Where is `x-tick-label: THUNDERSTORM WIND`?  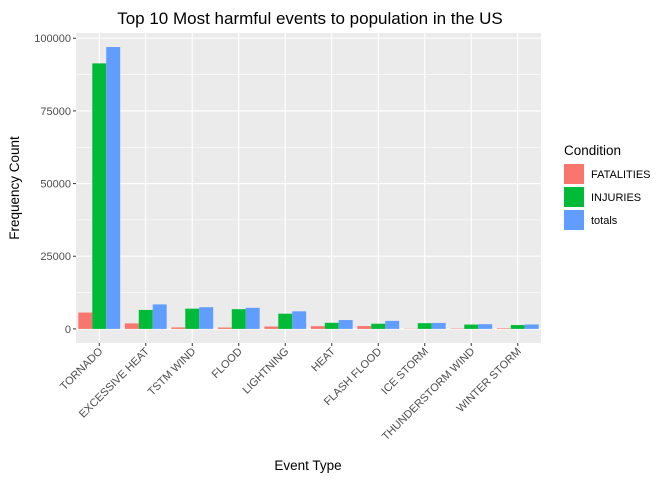
x-tick-label: THUNDERSTORM WIND is located at coordinates (428, 394).